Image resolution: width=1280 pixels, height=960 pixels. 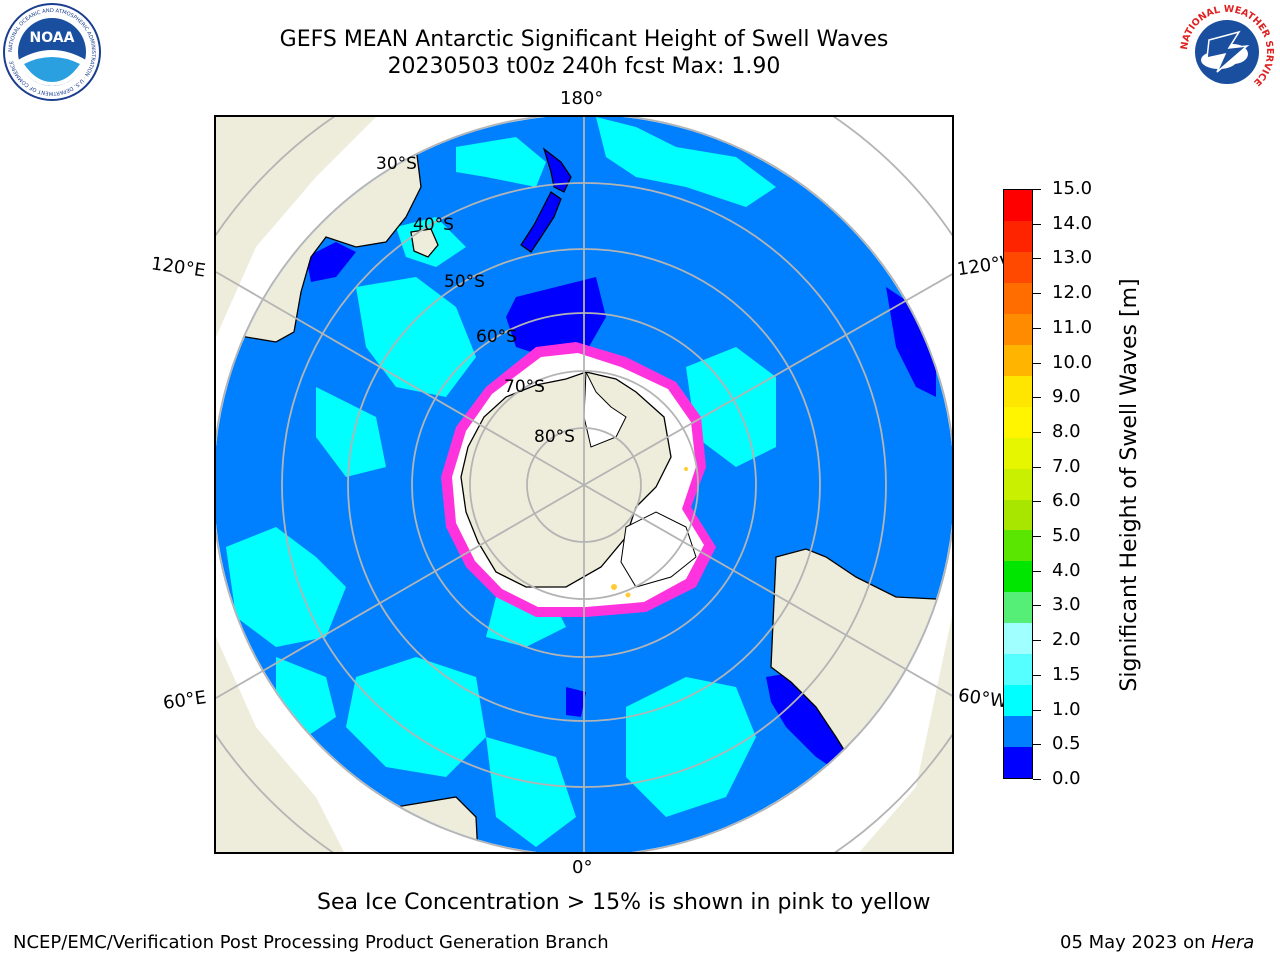 What do you see at coordinates (541, 222) in the screenshot?
I see `new-zealand-south` at bounding box center [541, 222].